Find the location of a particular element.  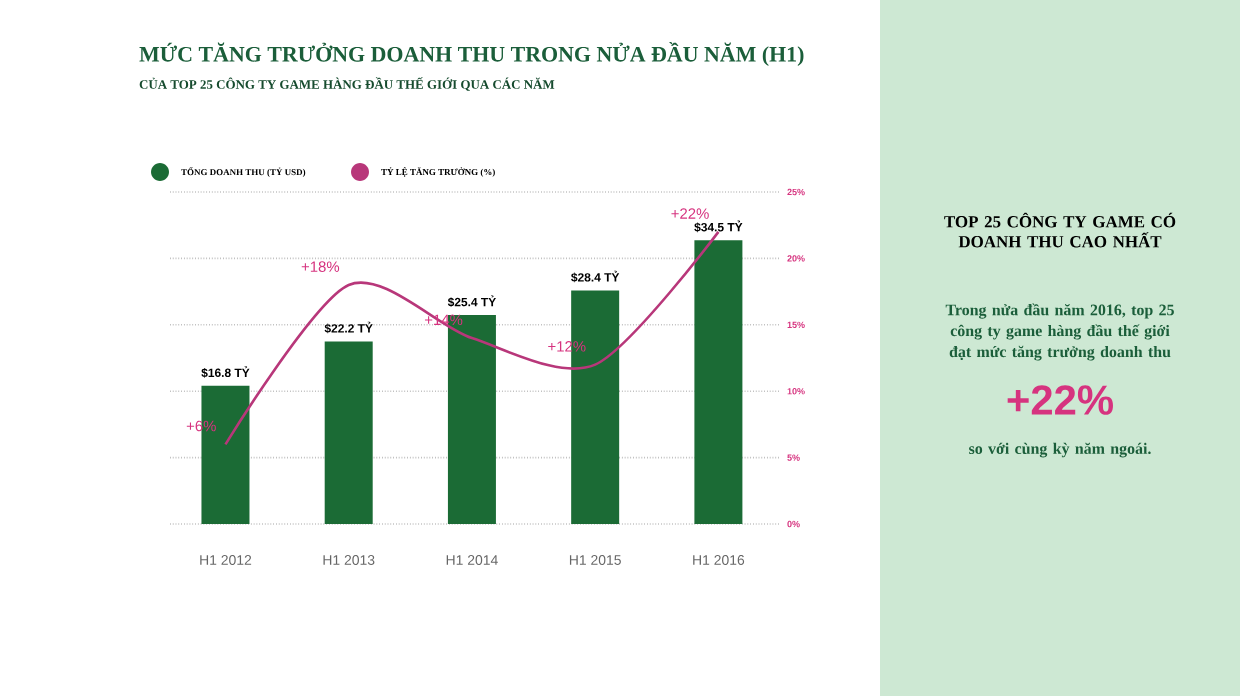

text: +22% is located at coordinates (1060, 400).